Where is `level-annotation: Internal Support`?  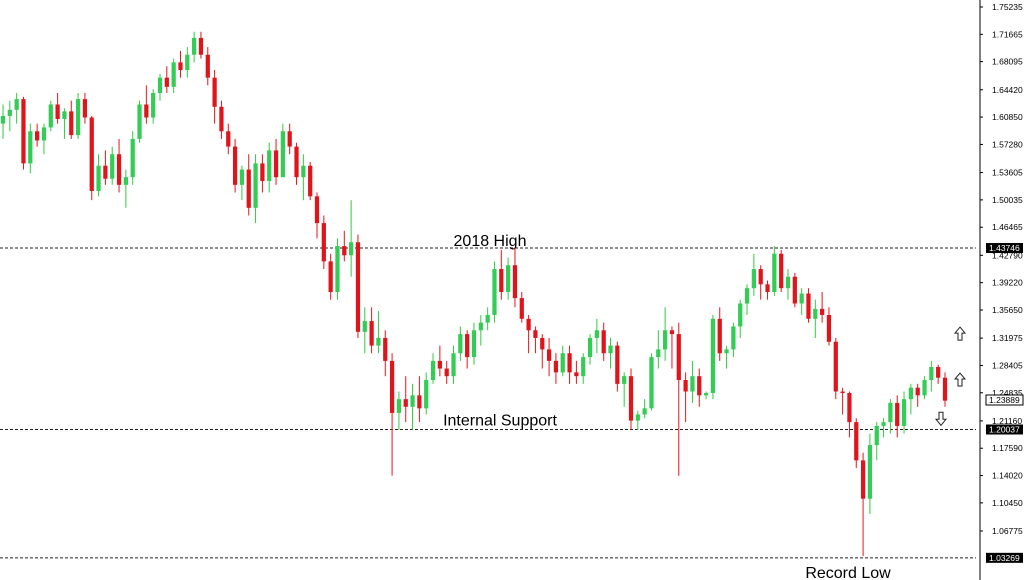 level-annotation: Internal Support is located at coordinates (500, 420).